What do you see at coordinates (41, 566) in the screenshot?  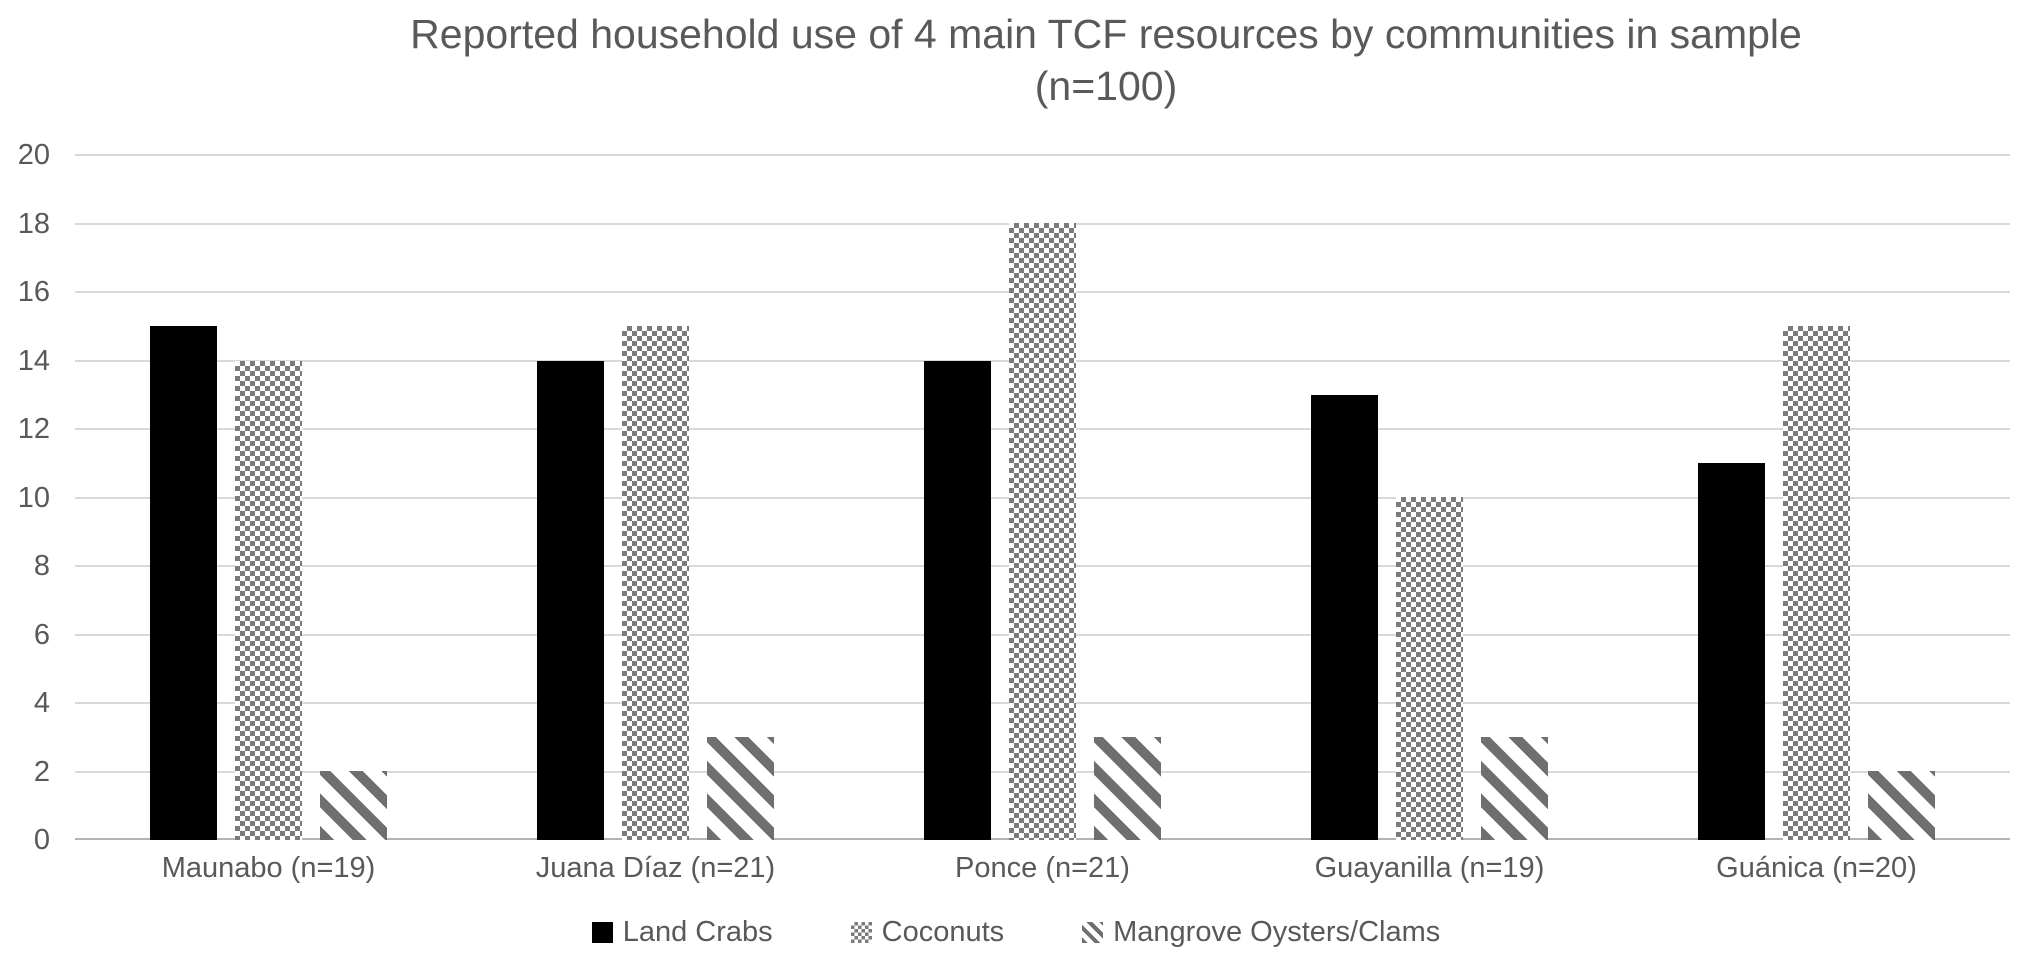 I see `y-tick-label-8: 8` at bounding box center [41, 566].